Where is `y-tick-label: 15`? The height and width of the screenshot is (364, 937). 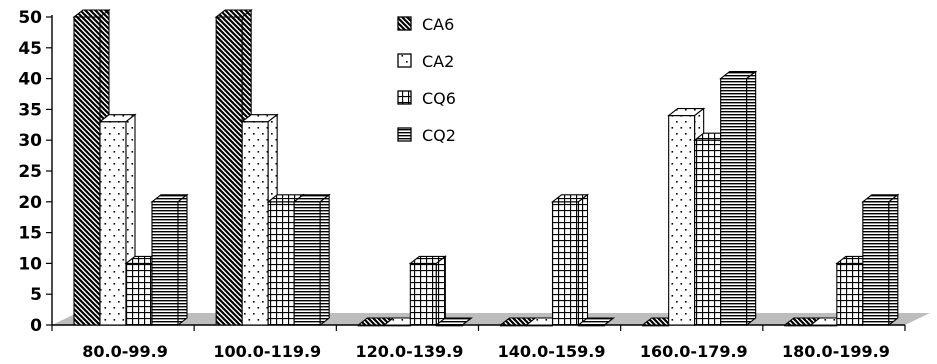 y-tick-label: 15 is located at coordinates (30, 234).